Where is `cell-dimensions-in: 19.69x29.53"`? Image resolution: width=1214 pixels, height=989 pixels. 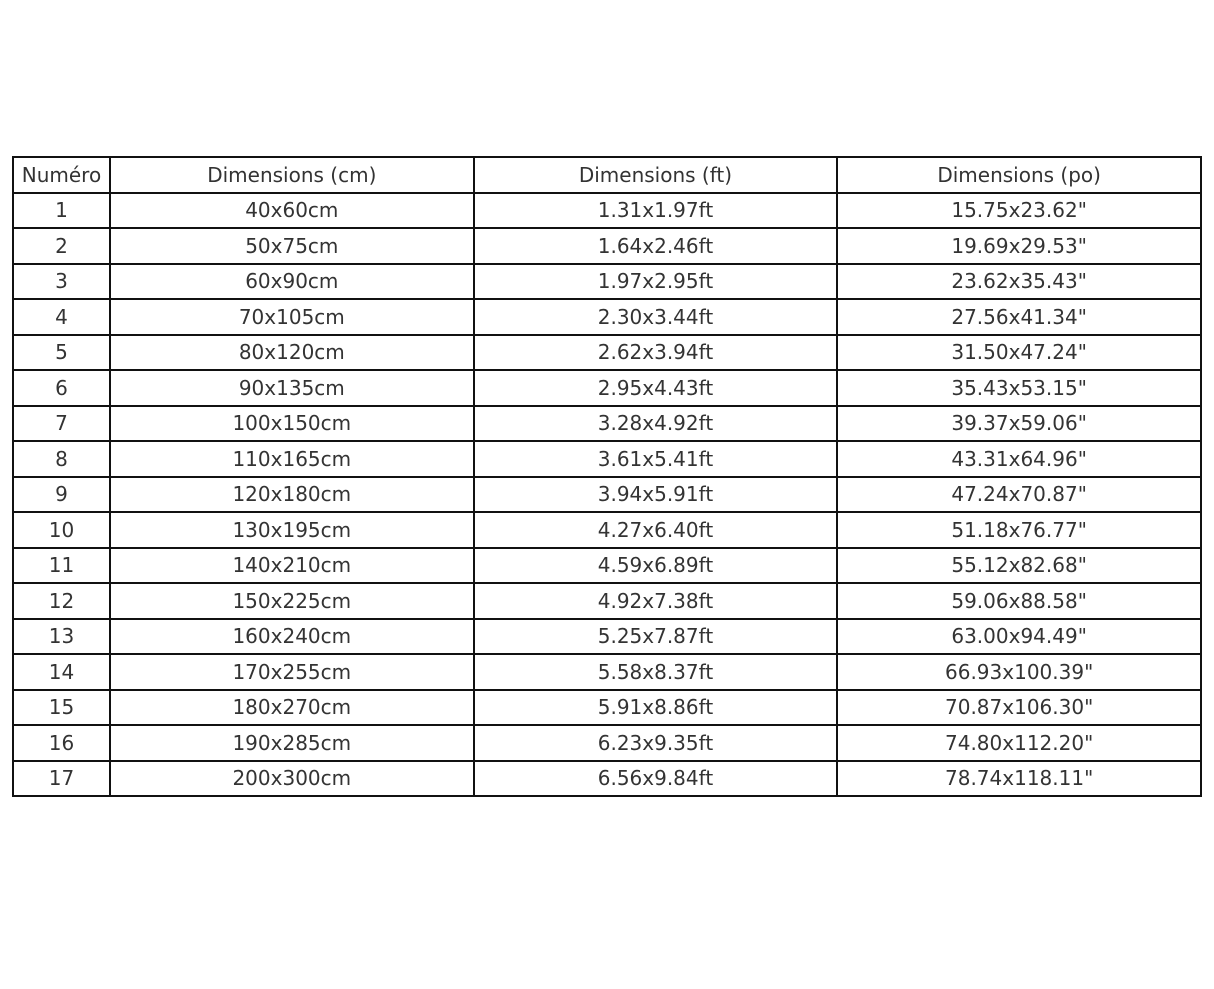
cell-dimensions-in: 19.69x29.53" is located at coordinates (1019, 246).